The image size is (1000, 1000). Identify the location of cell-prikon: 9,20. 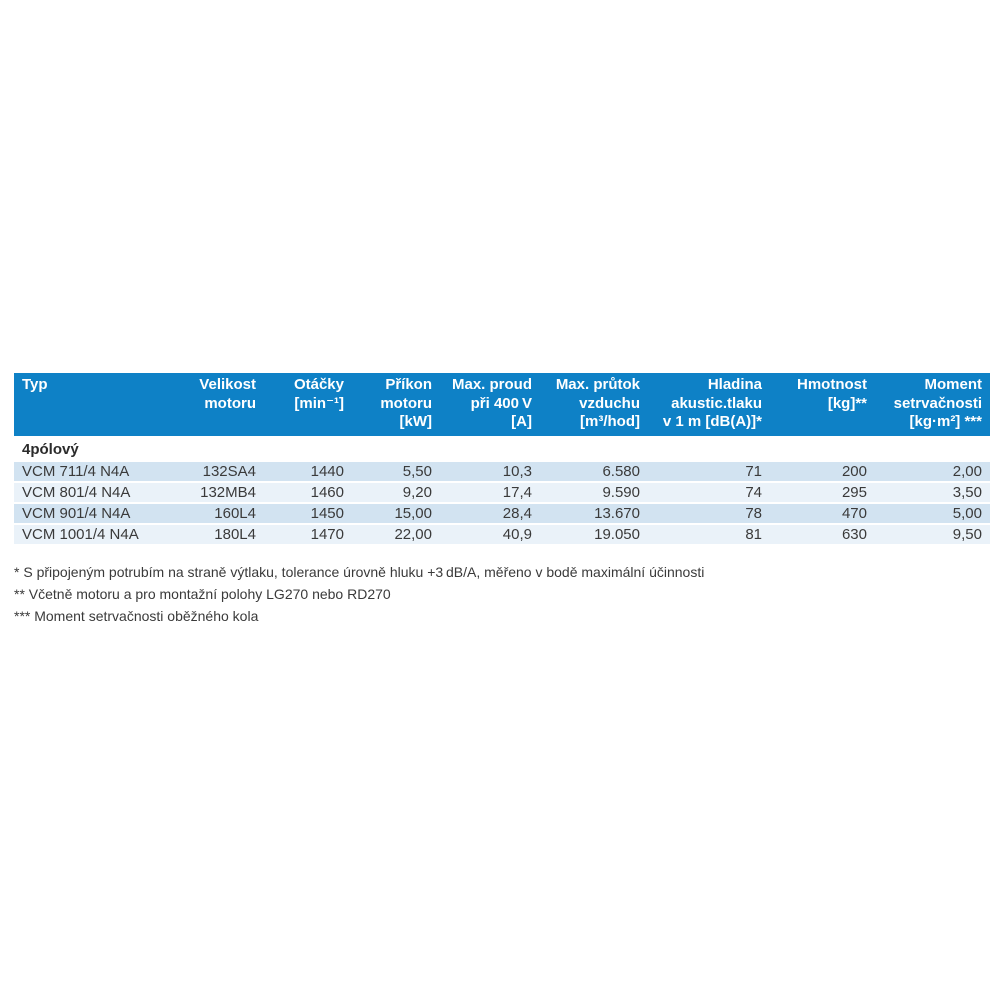
(396, 492).